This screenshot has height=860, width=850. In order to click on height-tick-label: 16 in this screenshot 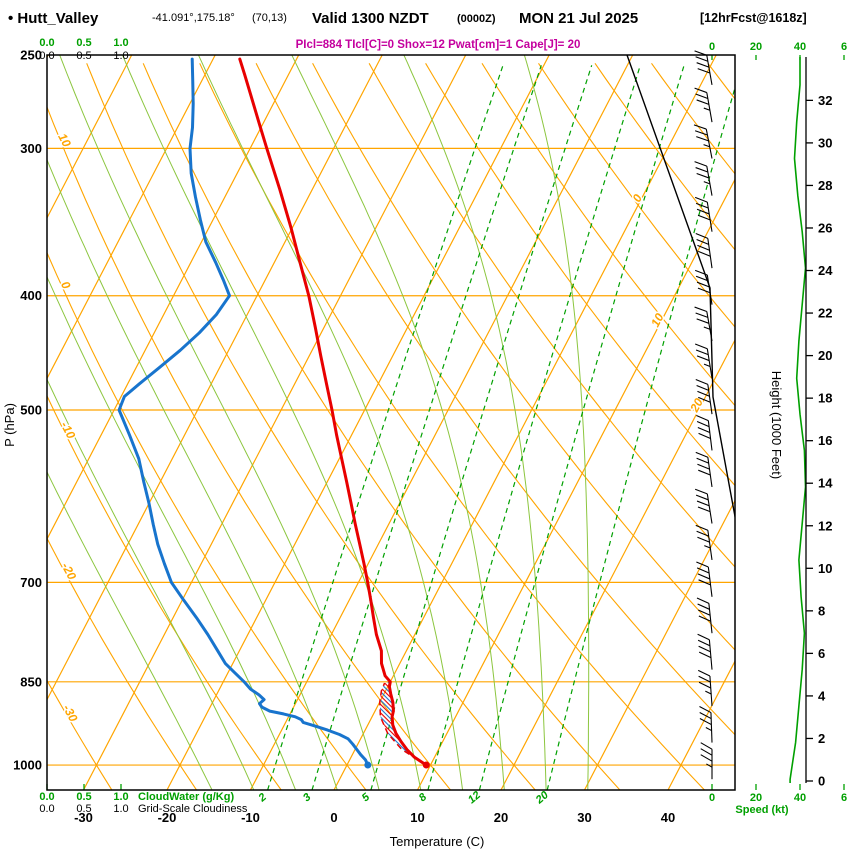, I will do `click(825, 440)`.